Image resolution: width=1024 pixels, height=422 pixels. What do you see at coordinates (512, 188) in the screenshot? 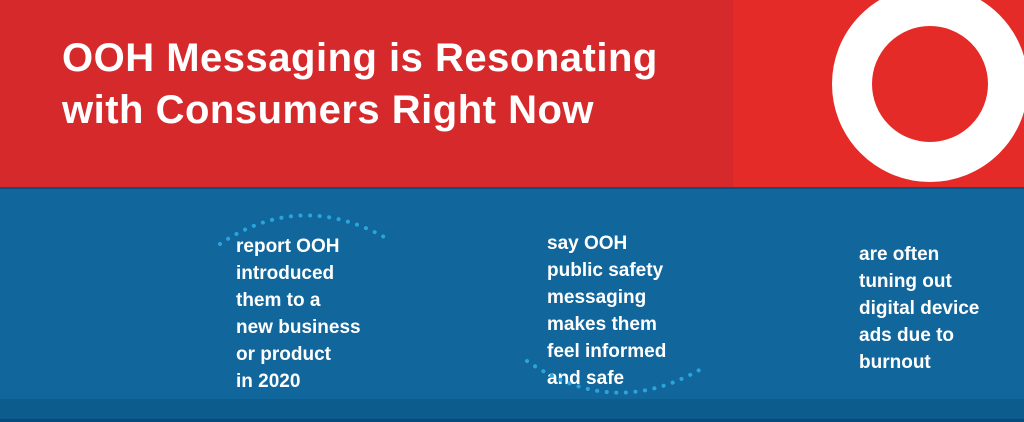
I see `header-divider` at bounding box center [512, 188].